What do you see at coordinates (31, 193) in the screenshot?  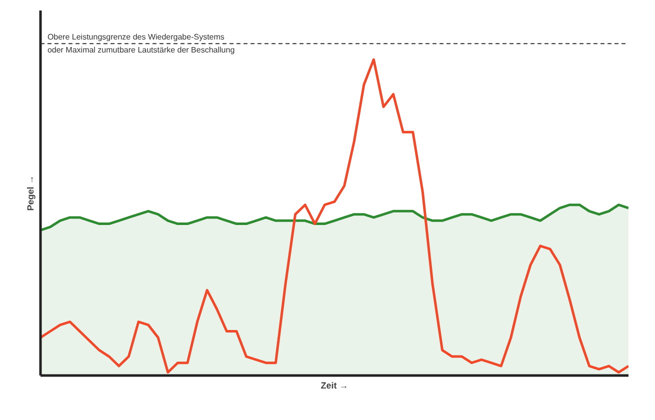 I see `y-axis-title: Pegel →` at bounding box center [31, 193].